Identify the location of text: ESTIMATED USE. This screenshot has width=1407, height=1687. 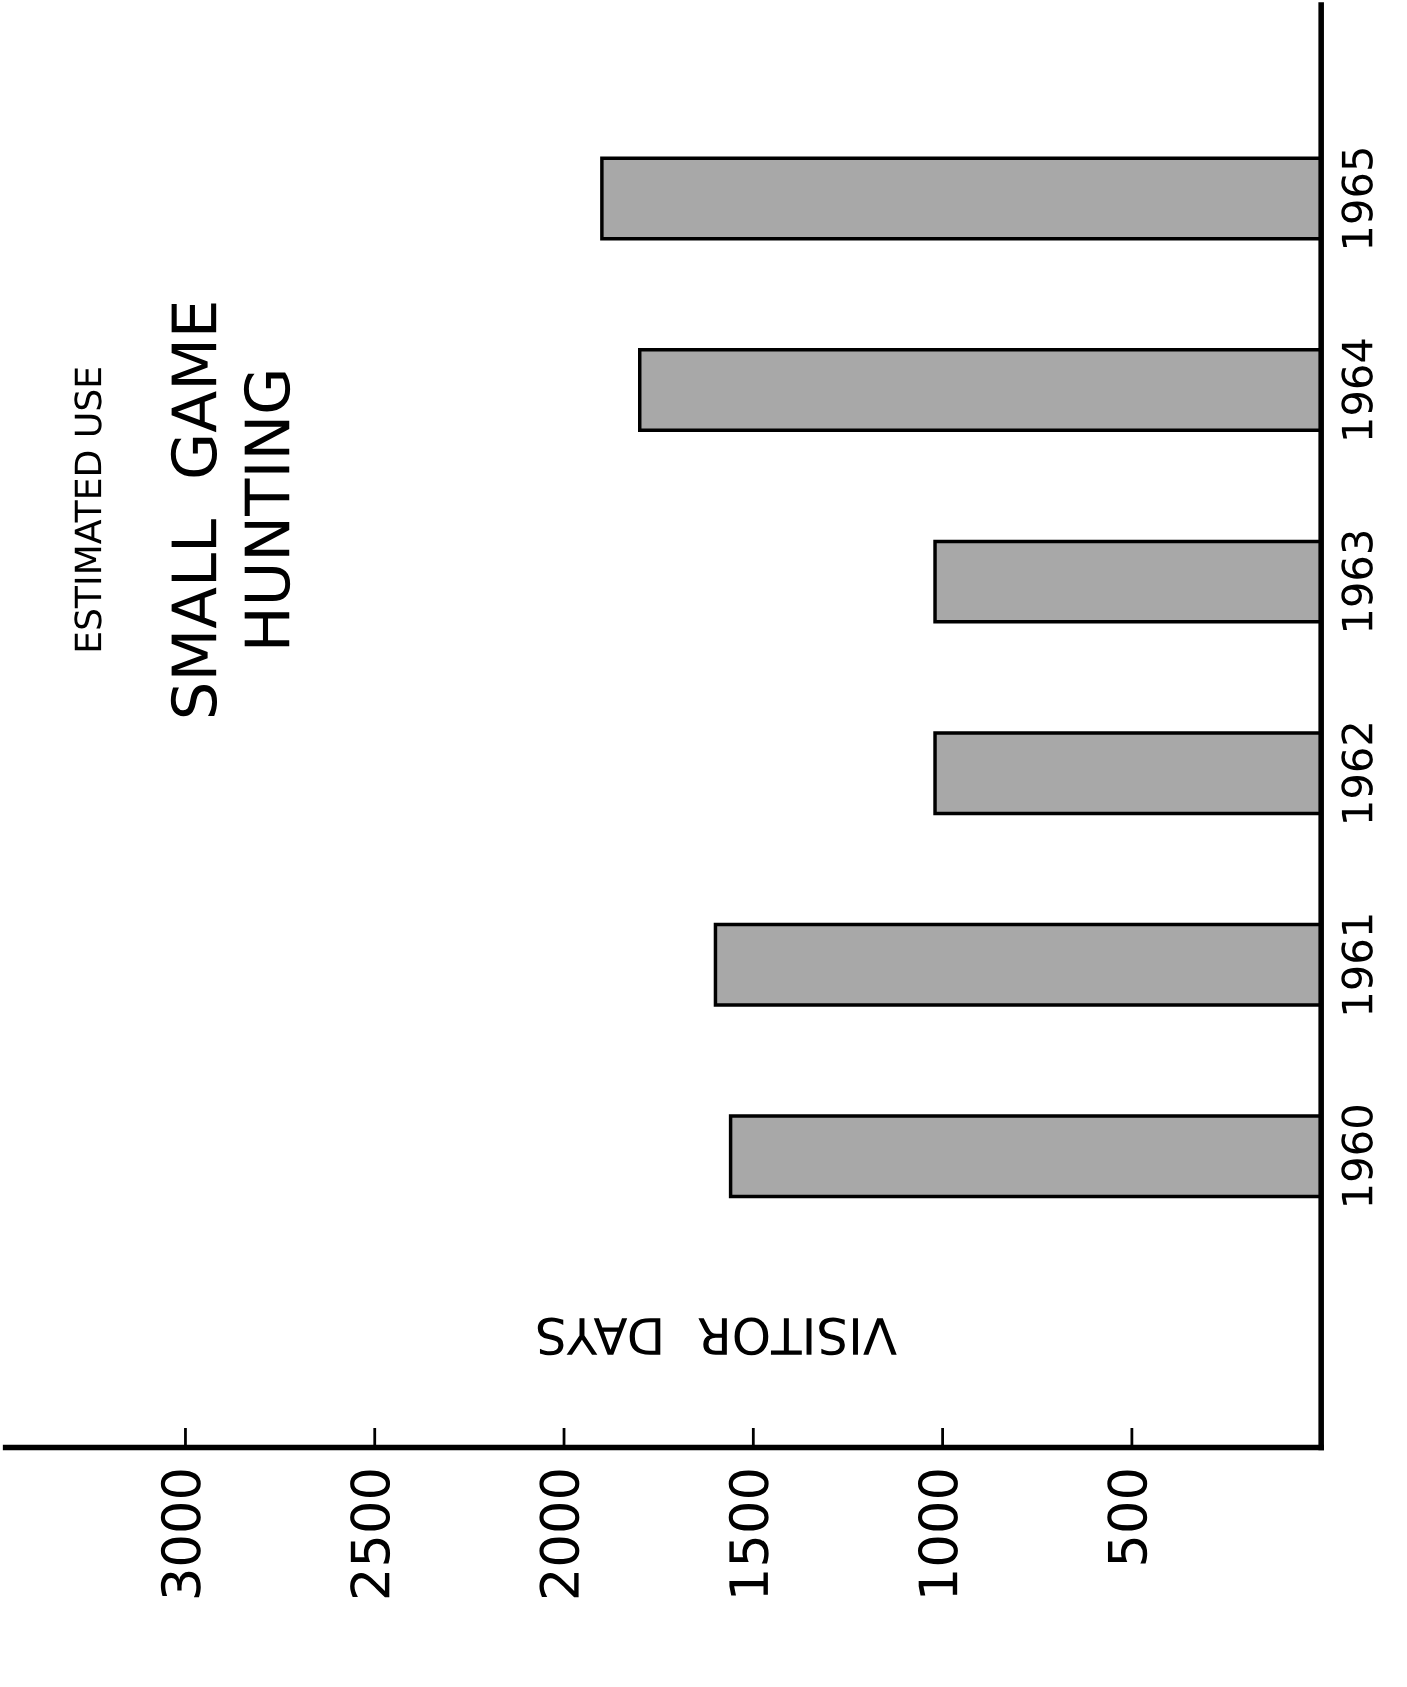
(88, 509).